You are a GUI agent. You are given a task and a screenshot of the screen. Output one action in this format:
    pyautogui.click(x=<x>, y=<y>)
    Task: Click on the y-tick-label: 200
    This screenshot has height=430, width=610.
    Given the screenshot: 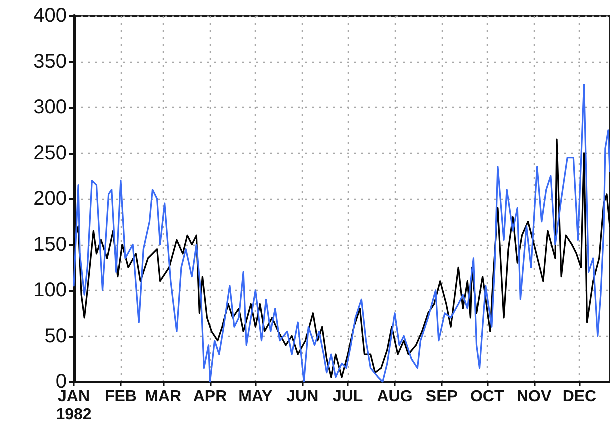 What is the action you would take?
    pyautogui.click(x=50, y=199)
    